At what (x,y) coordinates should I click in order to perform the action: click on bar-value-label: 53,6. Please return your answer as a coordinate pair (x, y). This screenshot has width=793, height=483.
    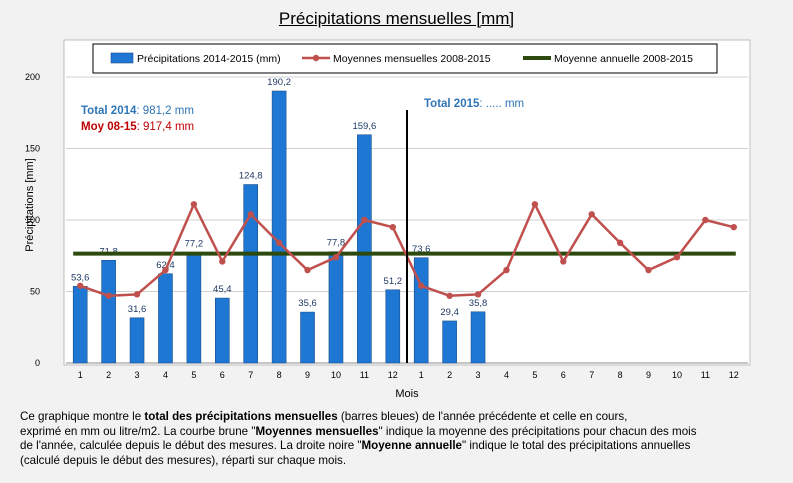
    Looking at the image, I should click on (80, 277).